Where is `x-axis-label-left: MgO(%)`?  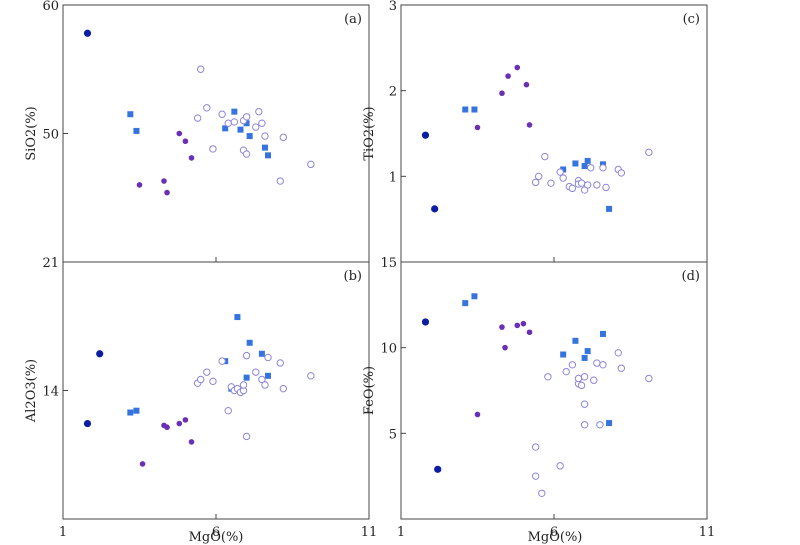 x-axis-label-left: MgO(%) is located at coordinates (216, 537).